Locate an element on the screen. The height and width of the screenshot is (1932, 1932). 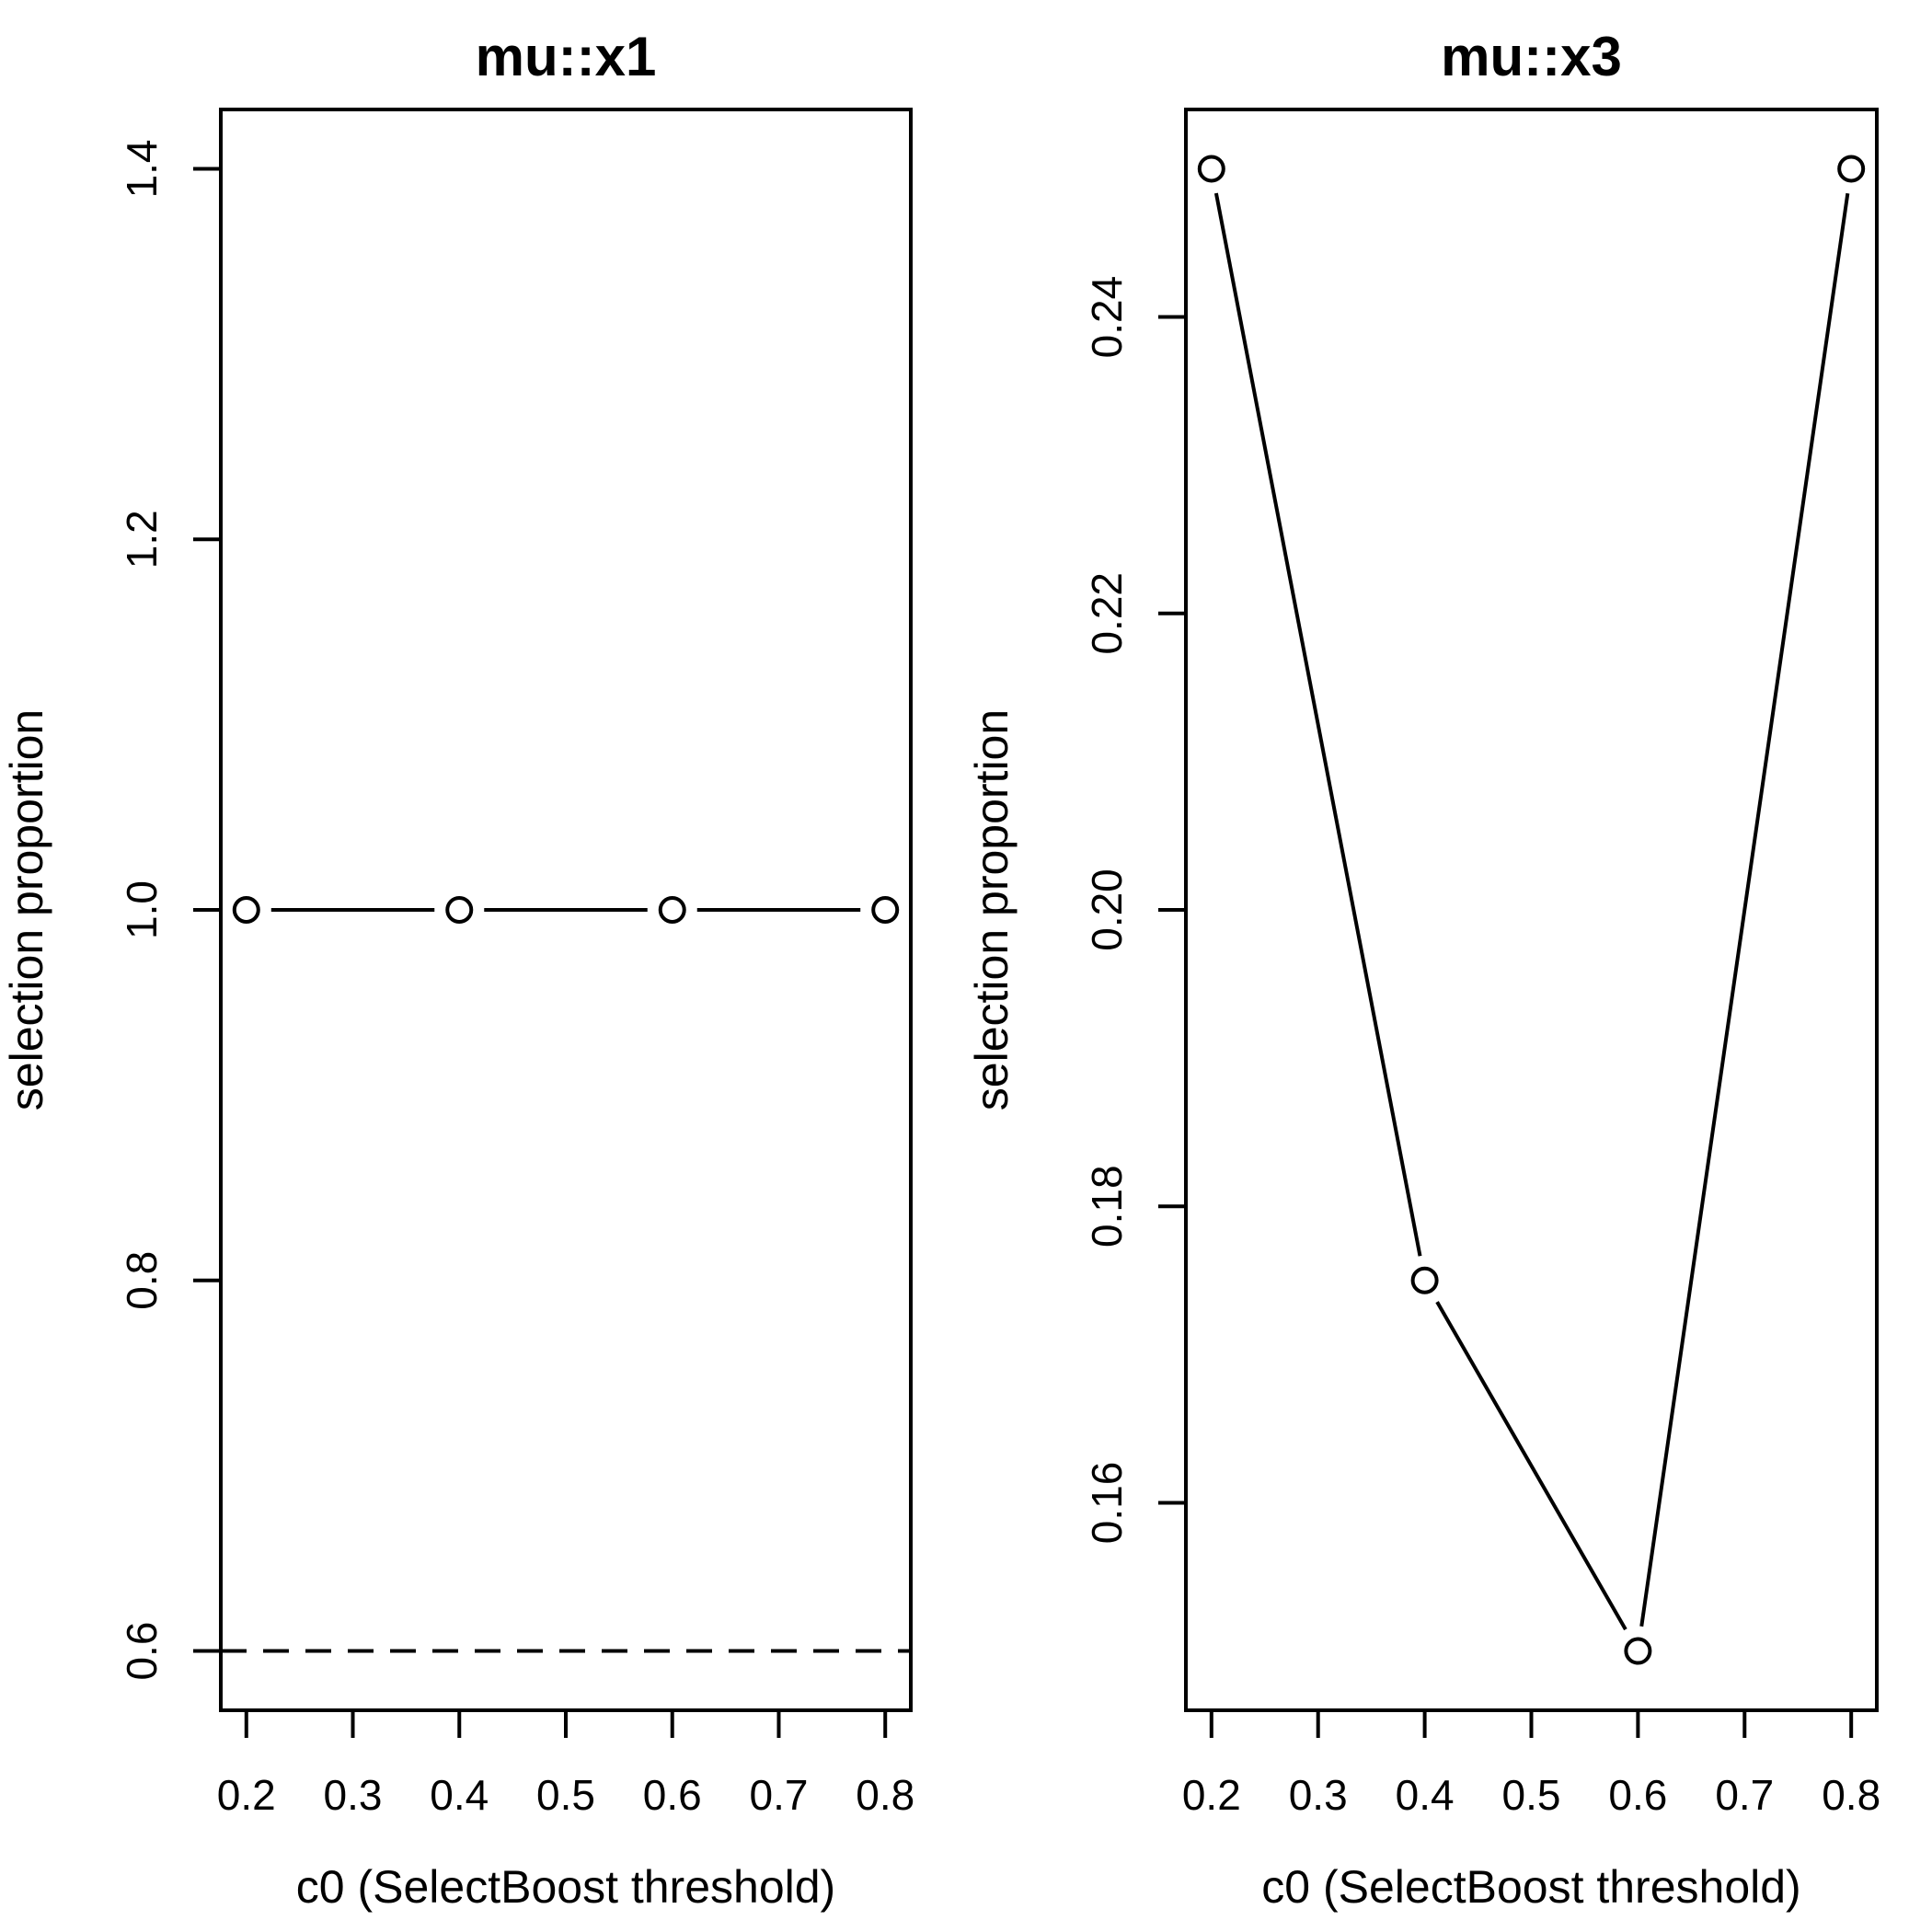
y-tick-label: 1.0 is located at coordinates (142, 909).